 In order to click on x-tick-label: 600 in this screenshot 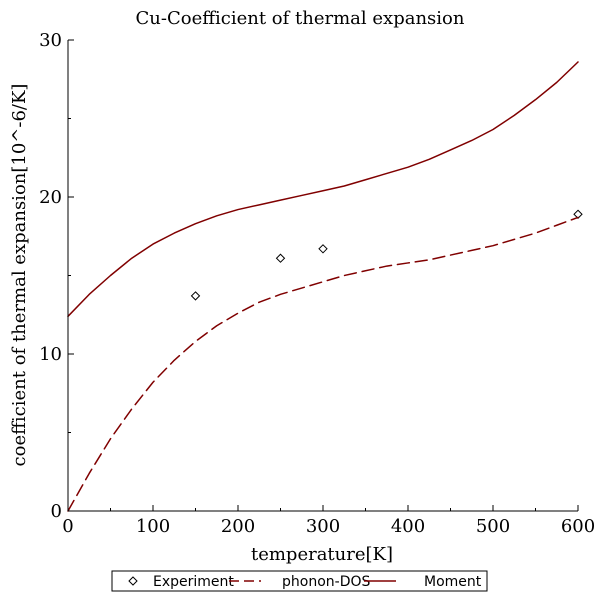, I will do `click(578, 526)`.